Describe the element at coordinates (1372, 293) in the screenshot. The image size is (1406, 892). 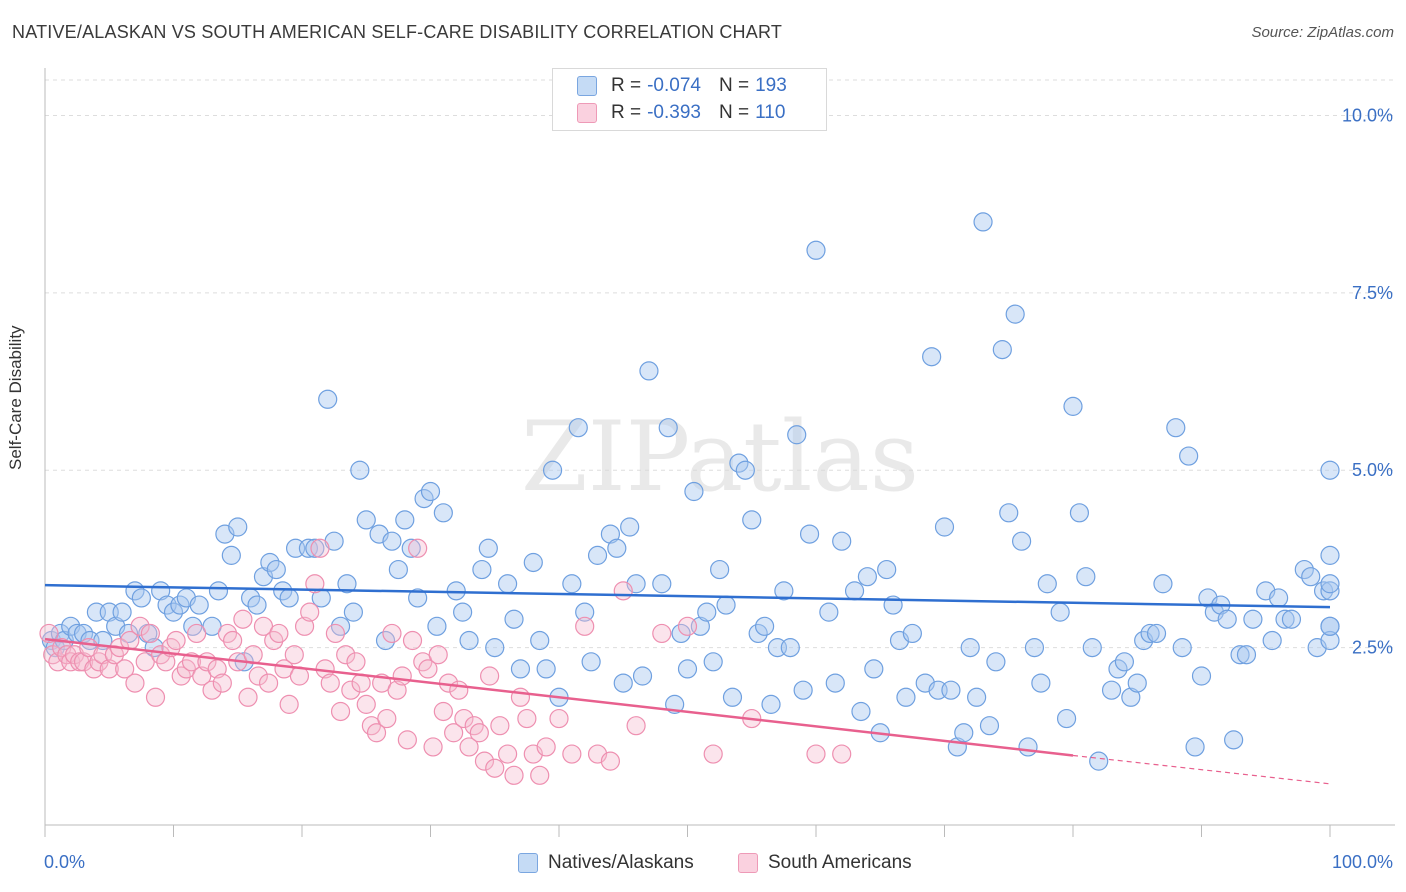
I see `y-tick-label: 7.5%` at that location.